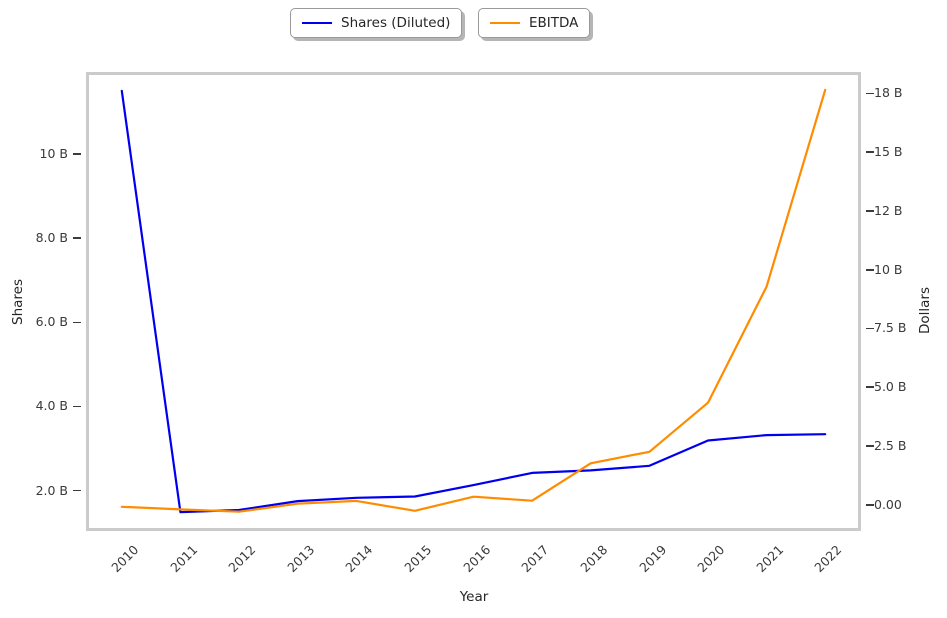 This screenshot has height=618, width=947. What do you see at coordinates (242, 559) in the screenshot?
I see `x-tick-label: 2012` at bounding box center [242, 559].